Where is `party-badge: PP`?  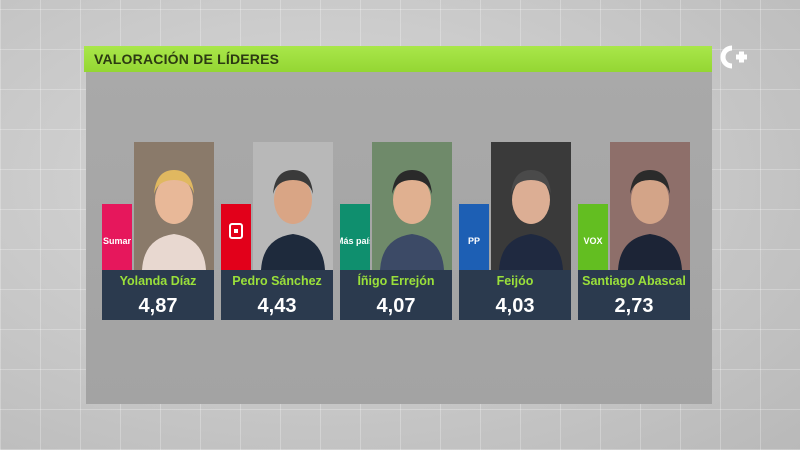 party-badge: PP is located at coordinates (474, 237).